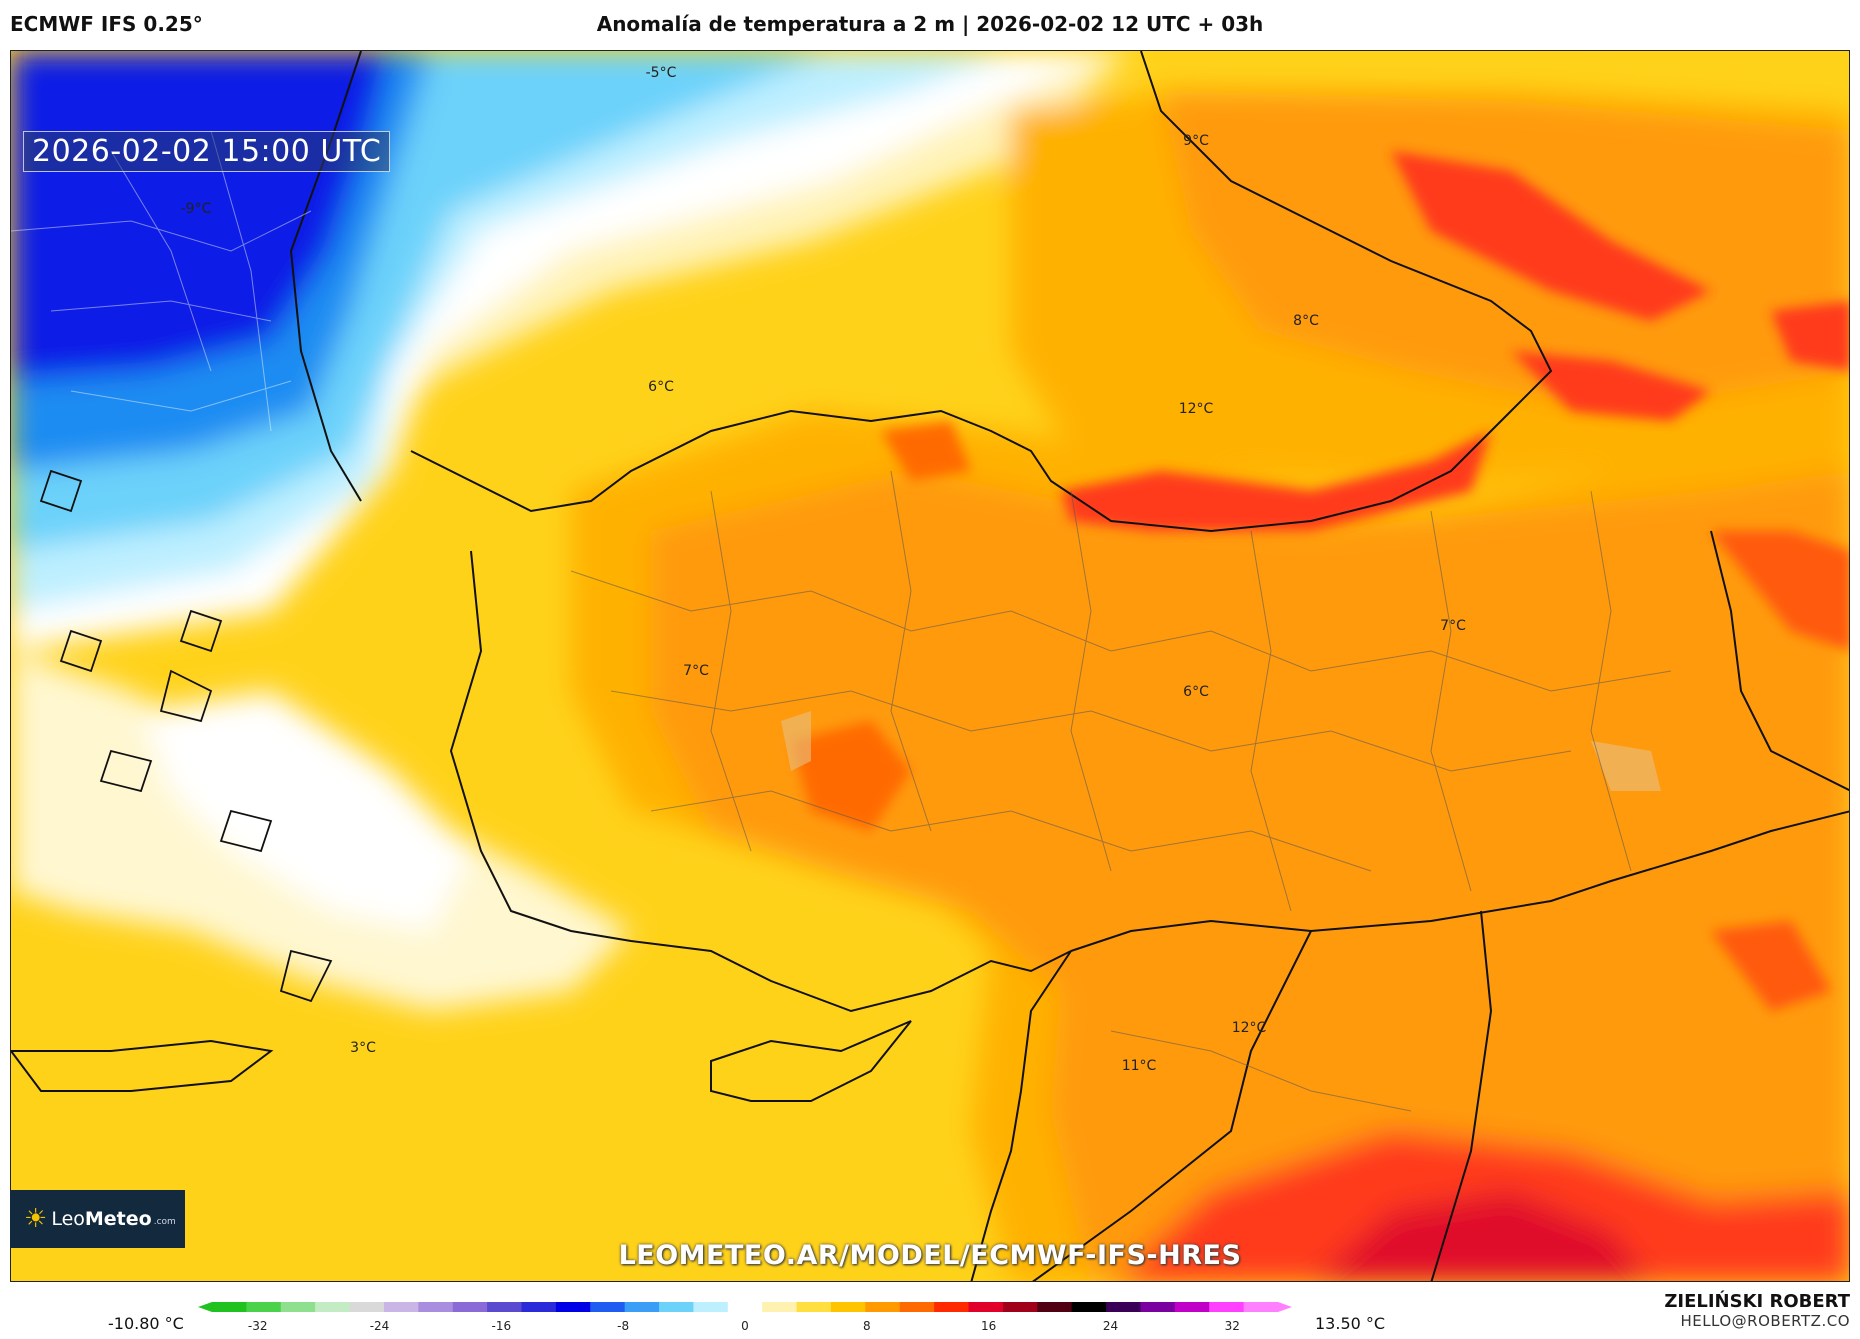  I want to click on author-email: HELLO@ROBERTZ.CO, so click(1765, 1321).